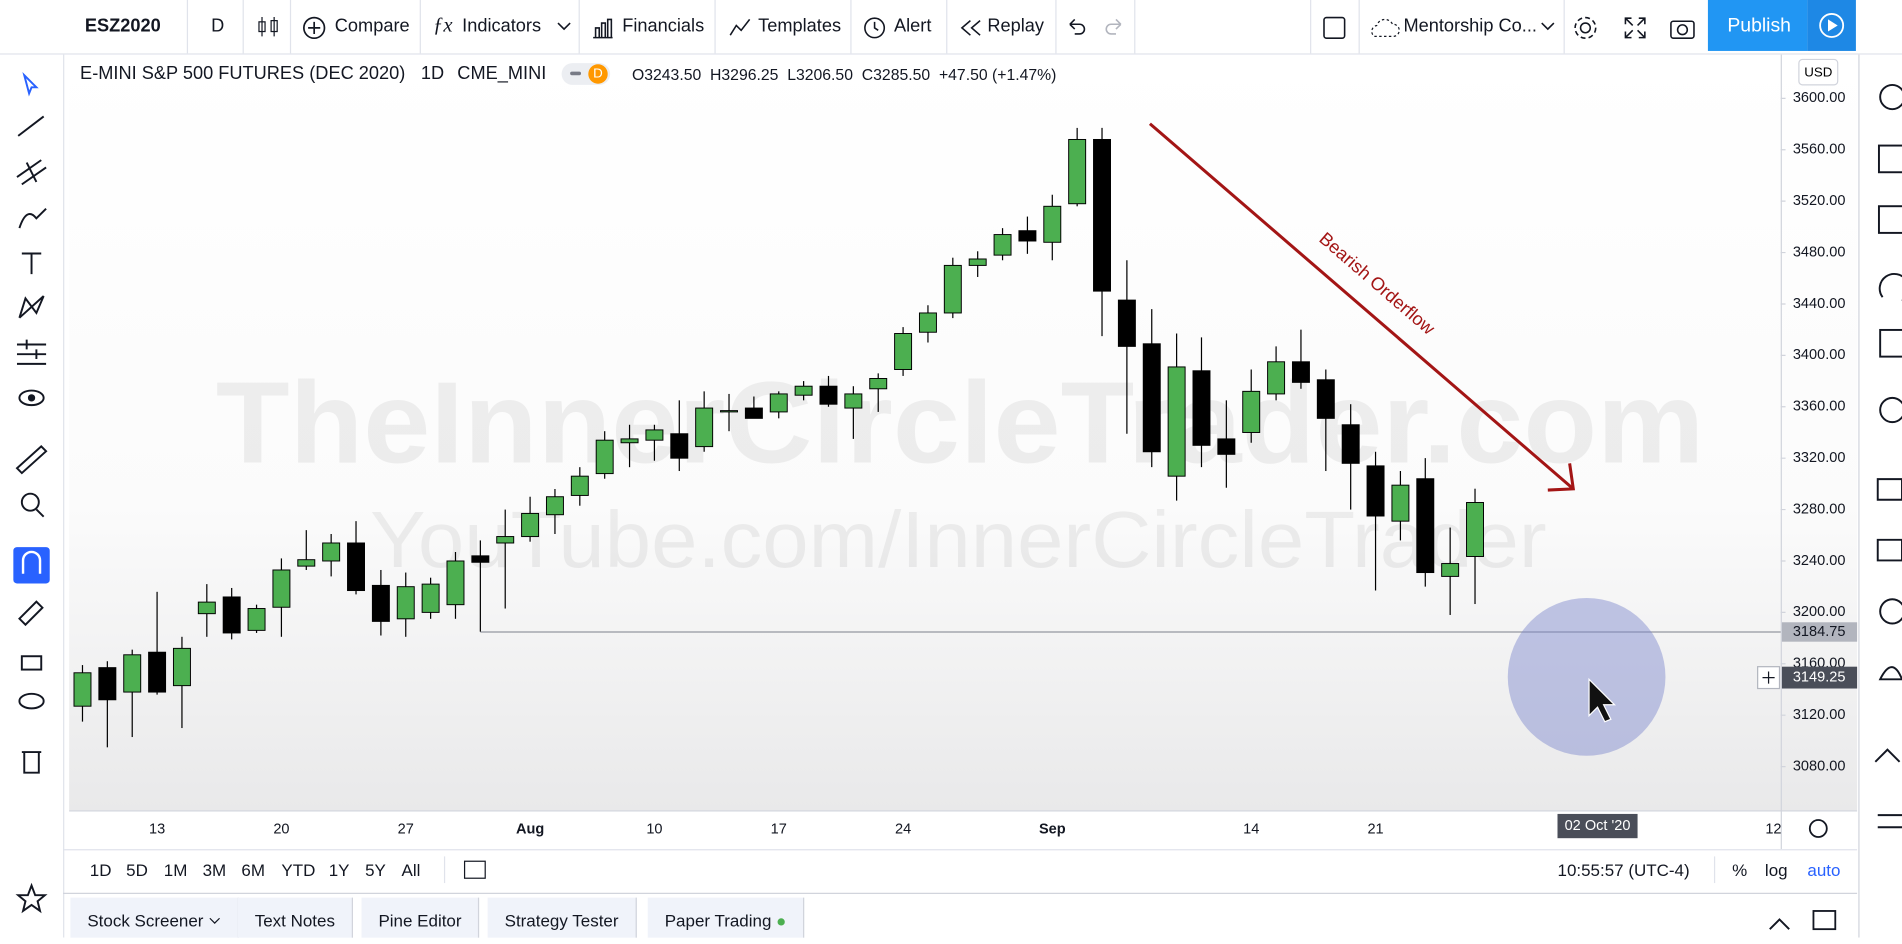  Describe the element at coordinates (31, 613) in the screenshot. I see `lock-draw` at that location.